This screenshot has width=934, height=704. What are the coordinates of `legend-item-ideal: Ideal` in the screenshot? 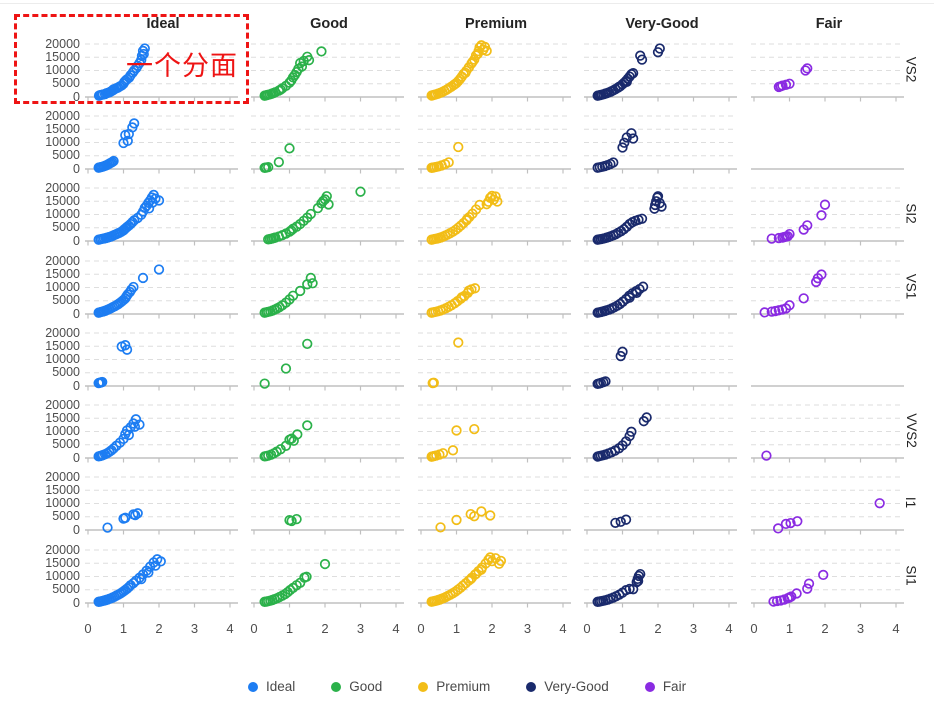 It's located at (271, 686).